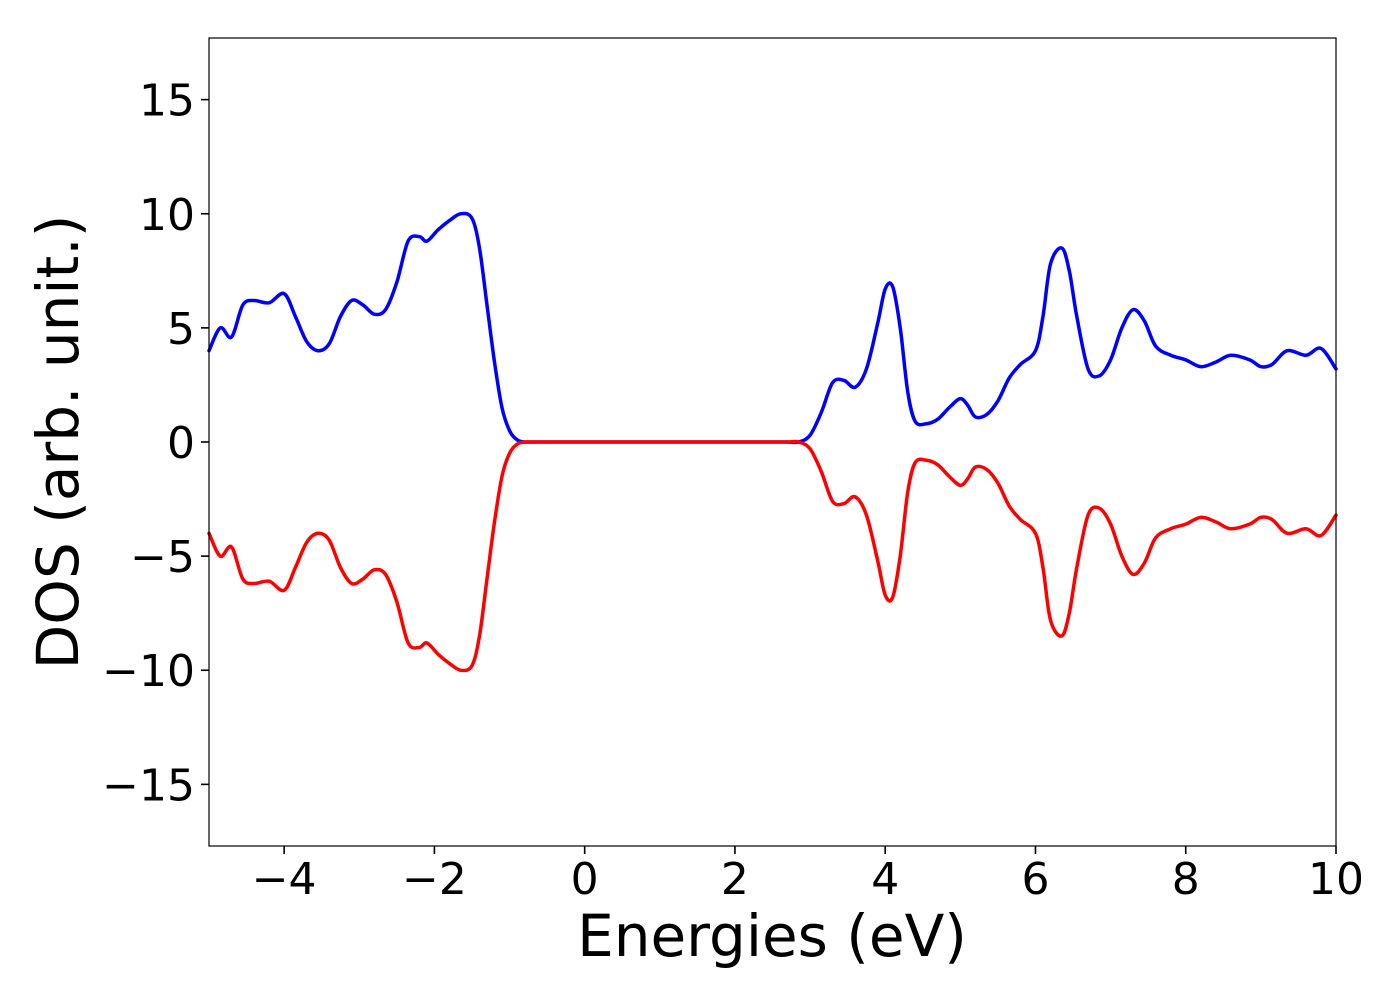  Describe the element at coordinates (181, 329) in the screenshot. I see `y-tick-label: 5` at that location.